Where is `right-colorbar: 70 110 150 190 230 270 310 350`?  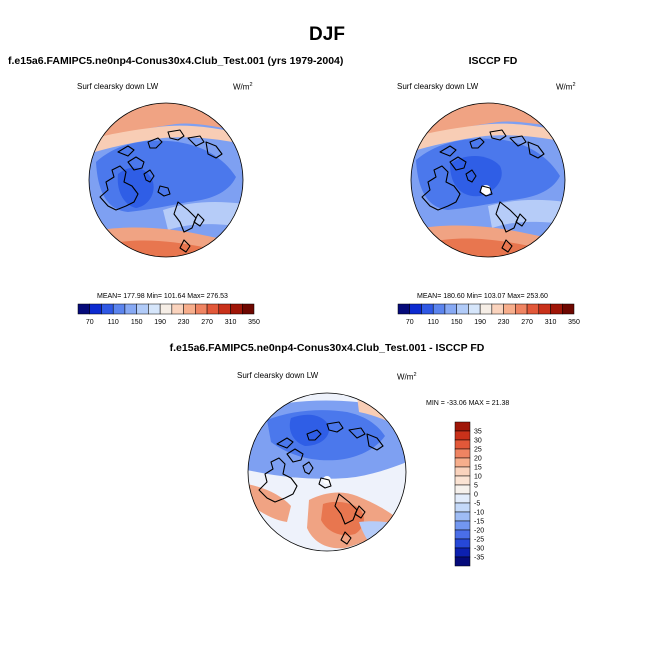 right-colorbar: 70 110 150 190 230 270 310 350 is located at coordinates (488, 314).